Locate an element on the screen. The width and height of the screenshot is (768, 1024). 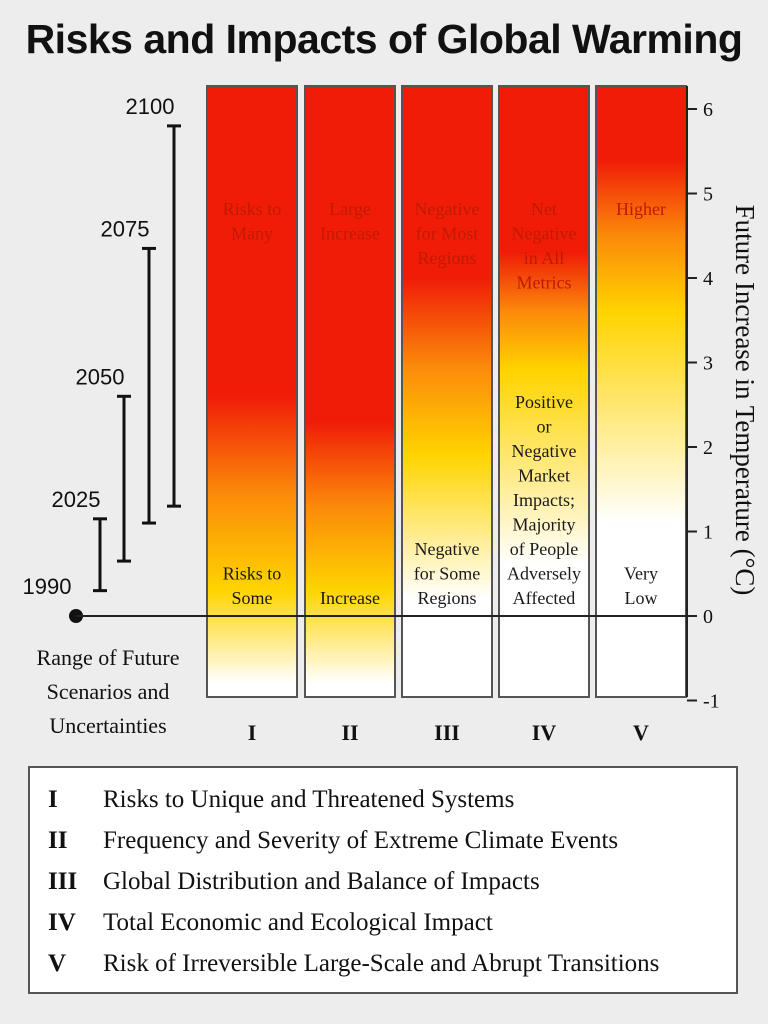
range-year-label: 2025 is located at coordinates (76, 499).